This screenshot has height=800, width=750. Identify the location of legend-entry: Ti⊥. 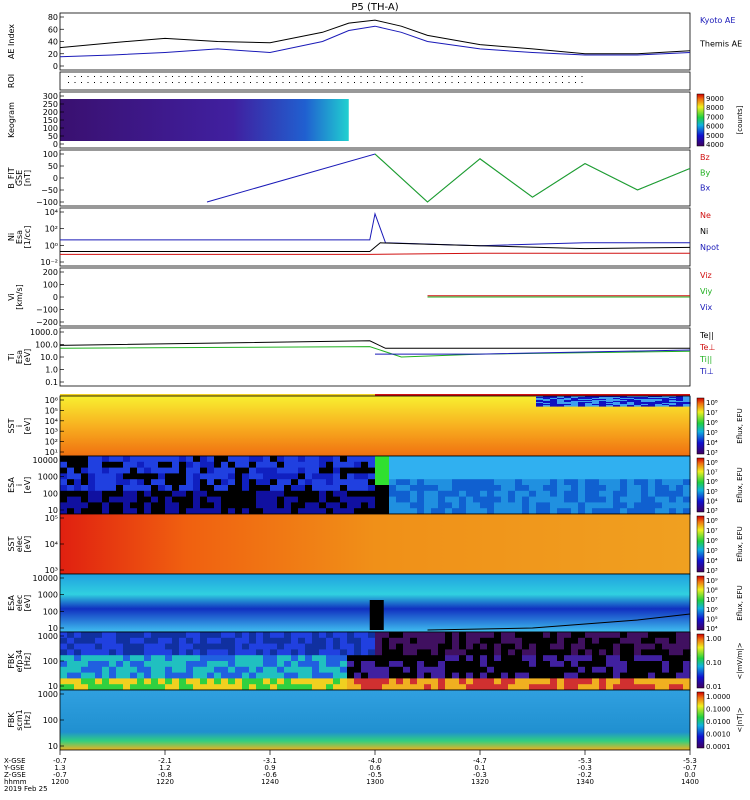
(706, 371).